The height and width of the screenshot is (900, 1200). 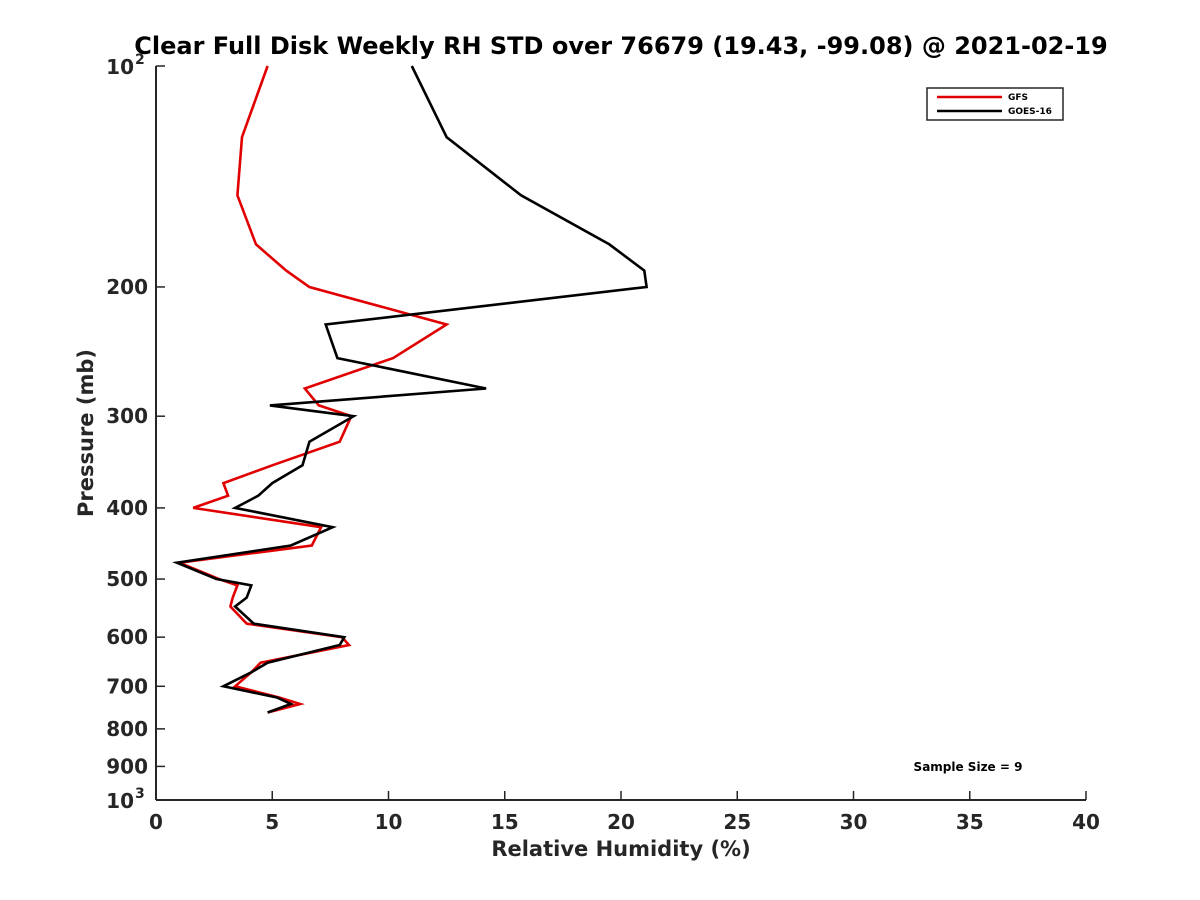 What do you see at coordinates (156, 822) in the screenshot?
I see `x-tick-label: 0` at bounding box center [156, 822].